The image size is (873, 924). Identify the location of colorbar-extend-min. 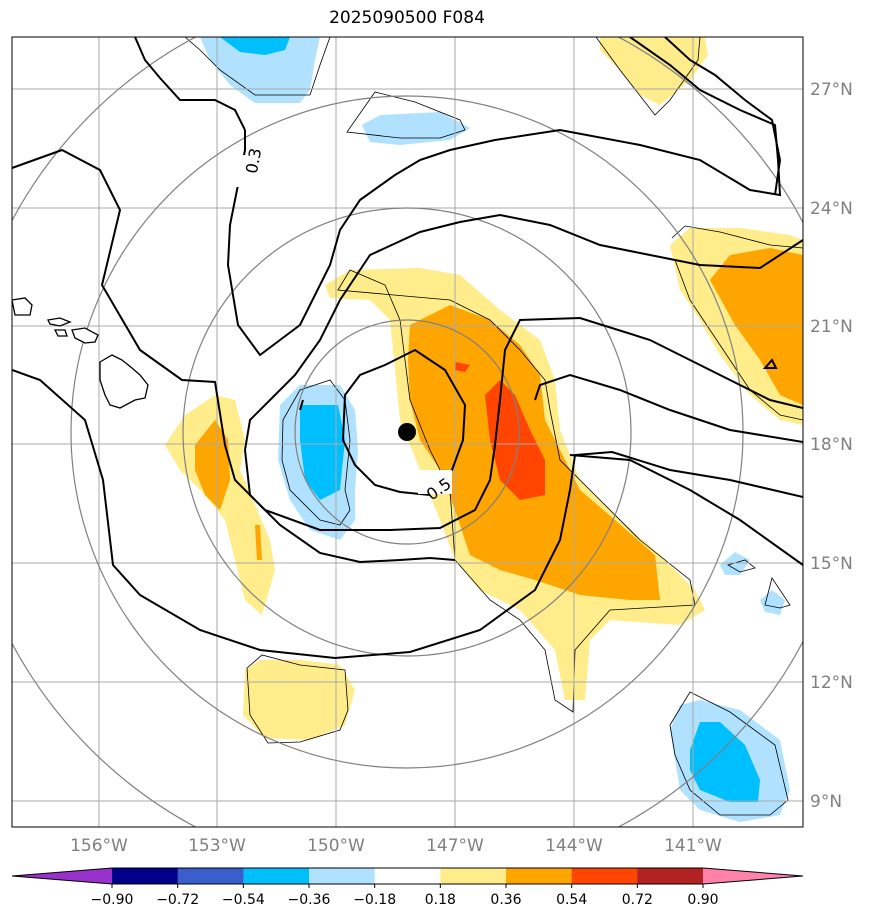
(62, 876).